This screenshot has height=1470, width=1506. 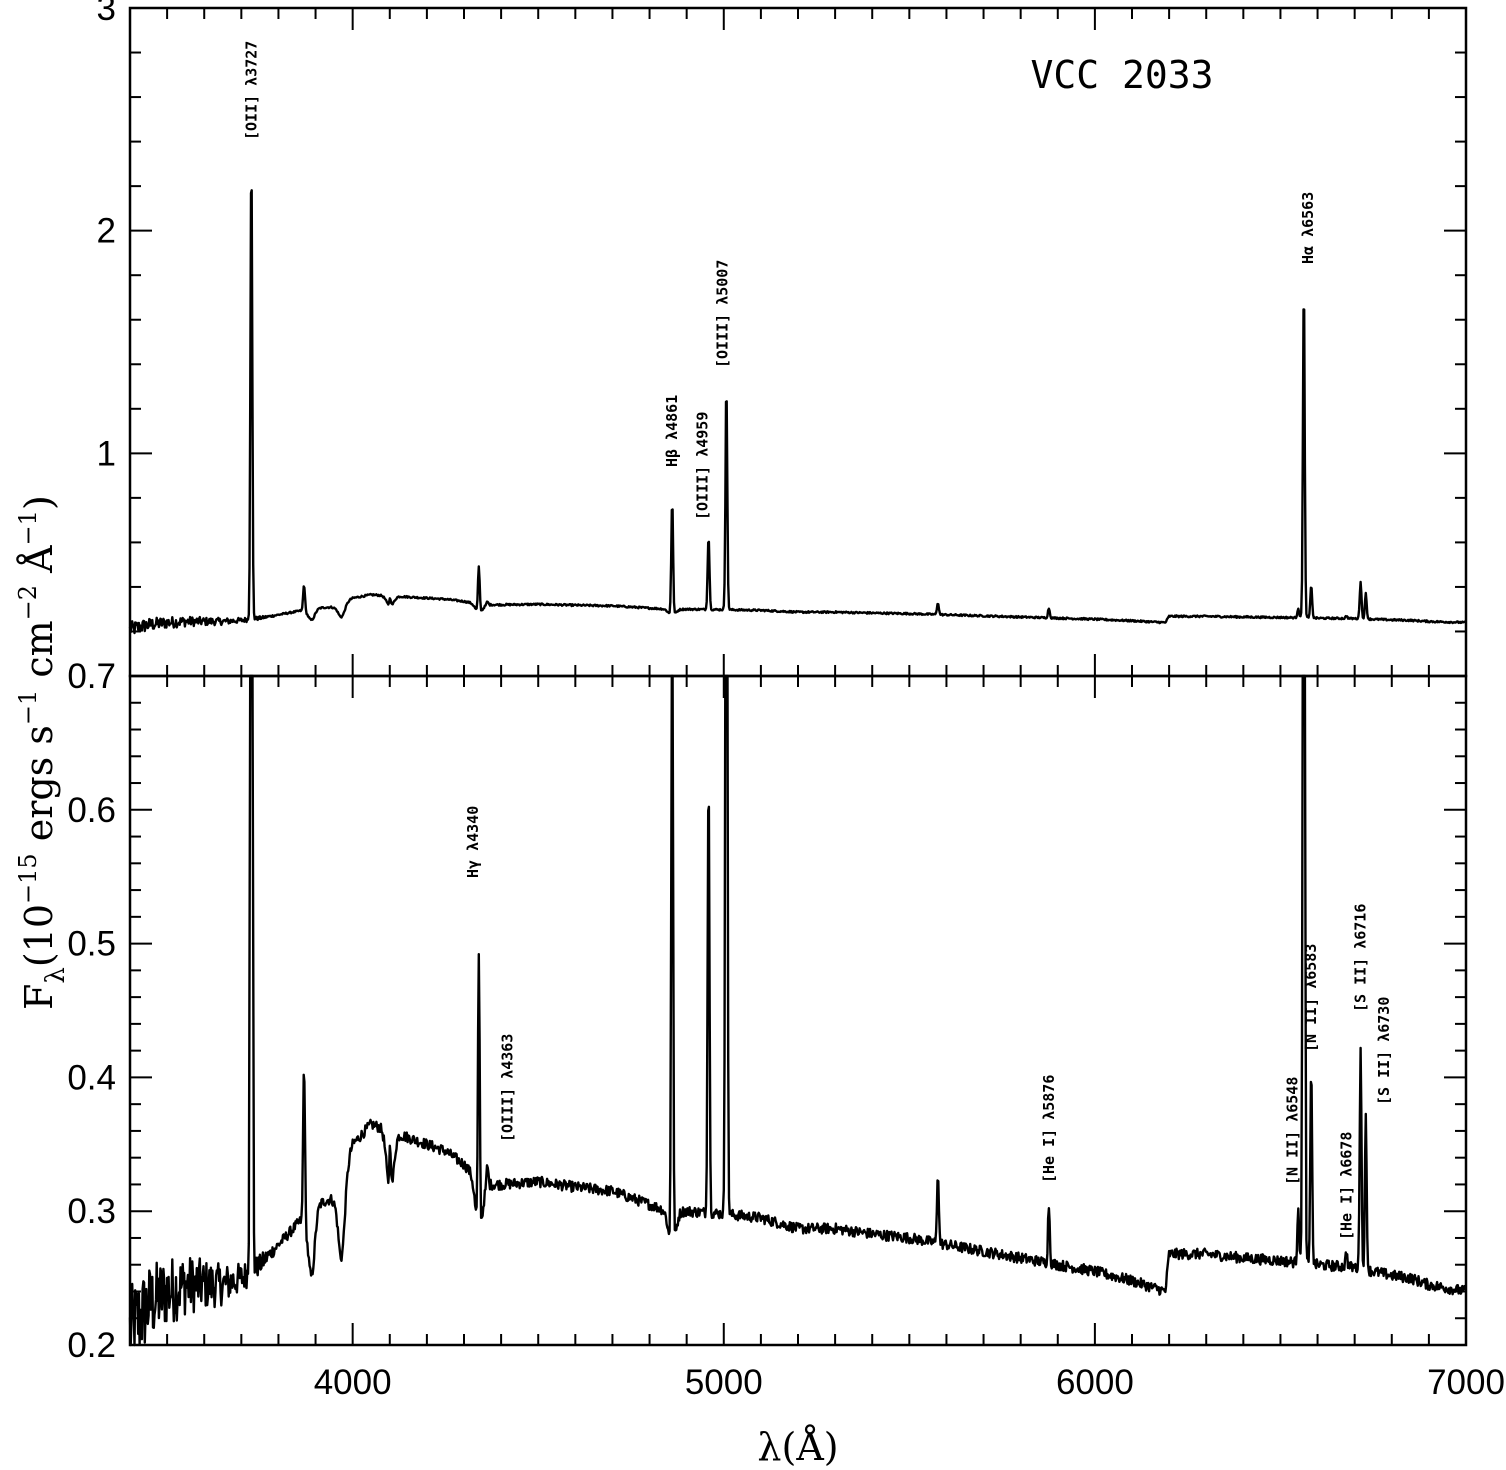 What do you see at coordinates (473, 842) in the screenshot?
I see `emission-line-label: Hγ λ4340` at bounding box center [473, 842].